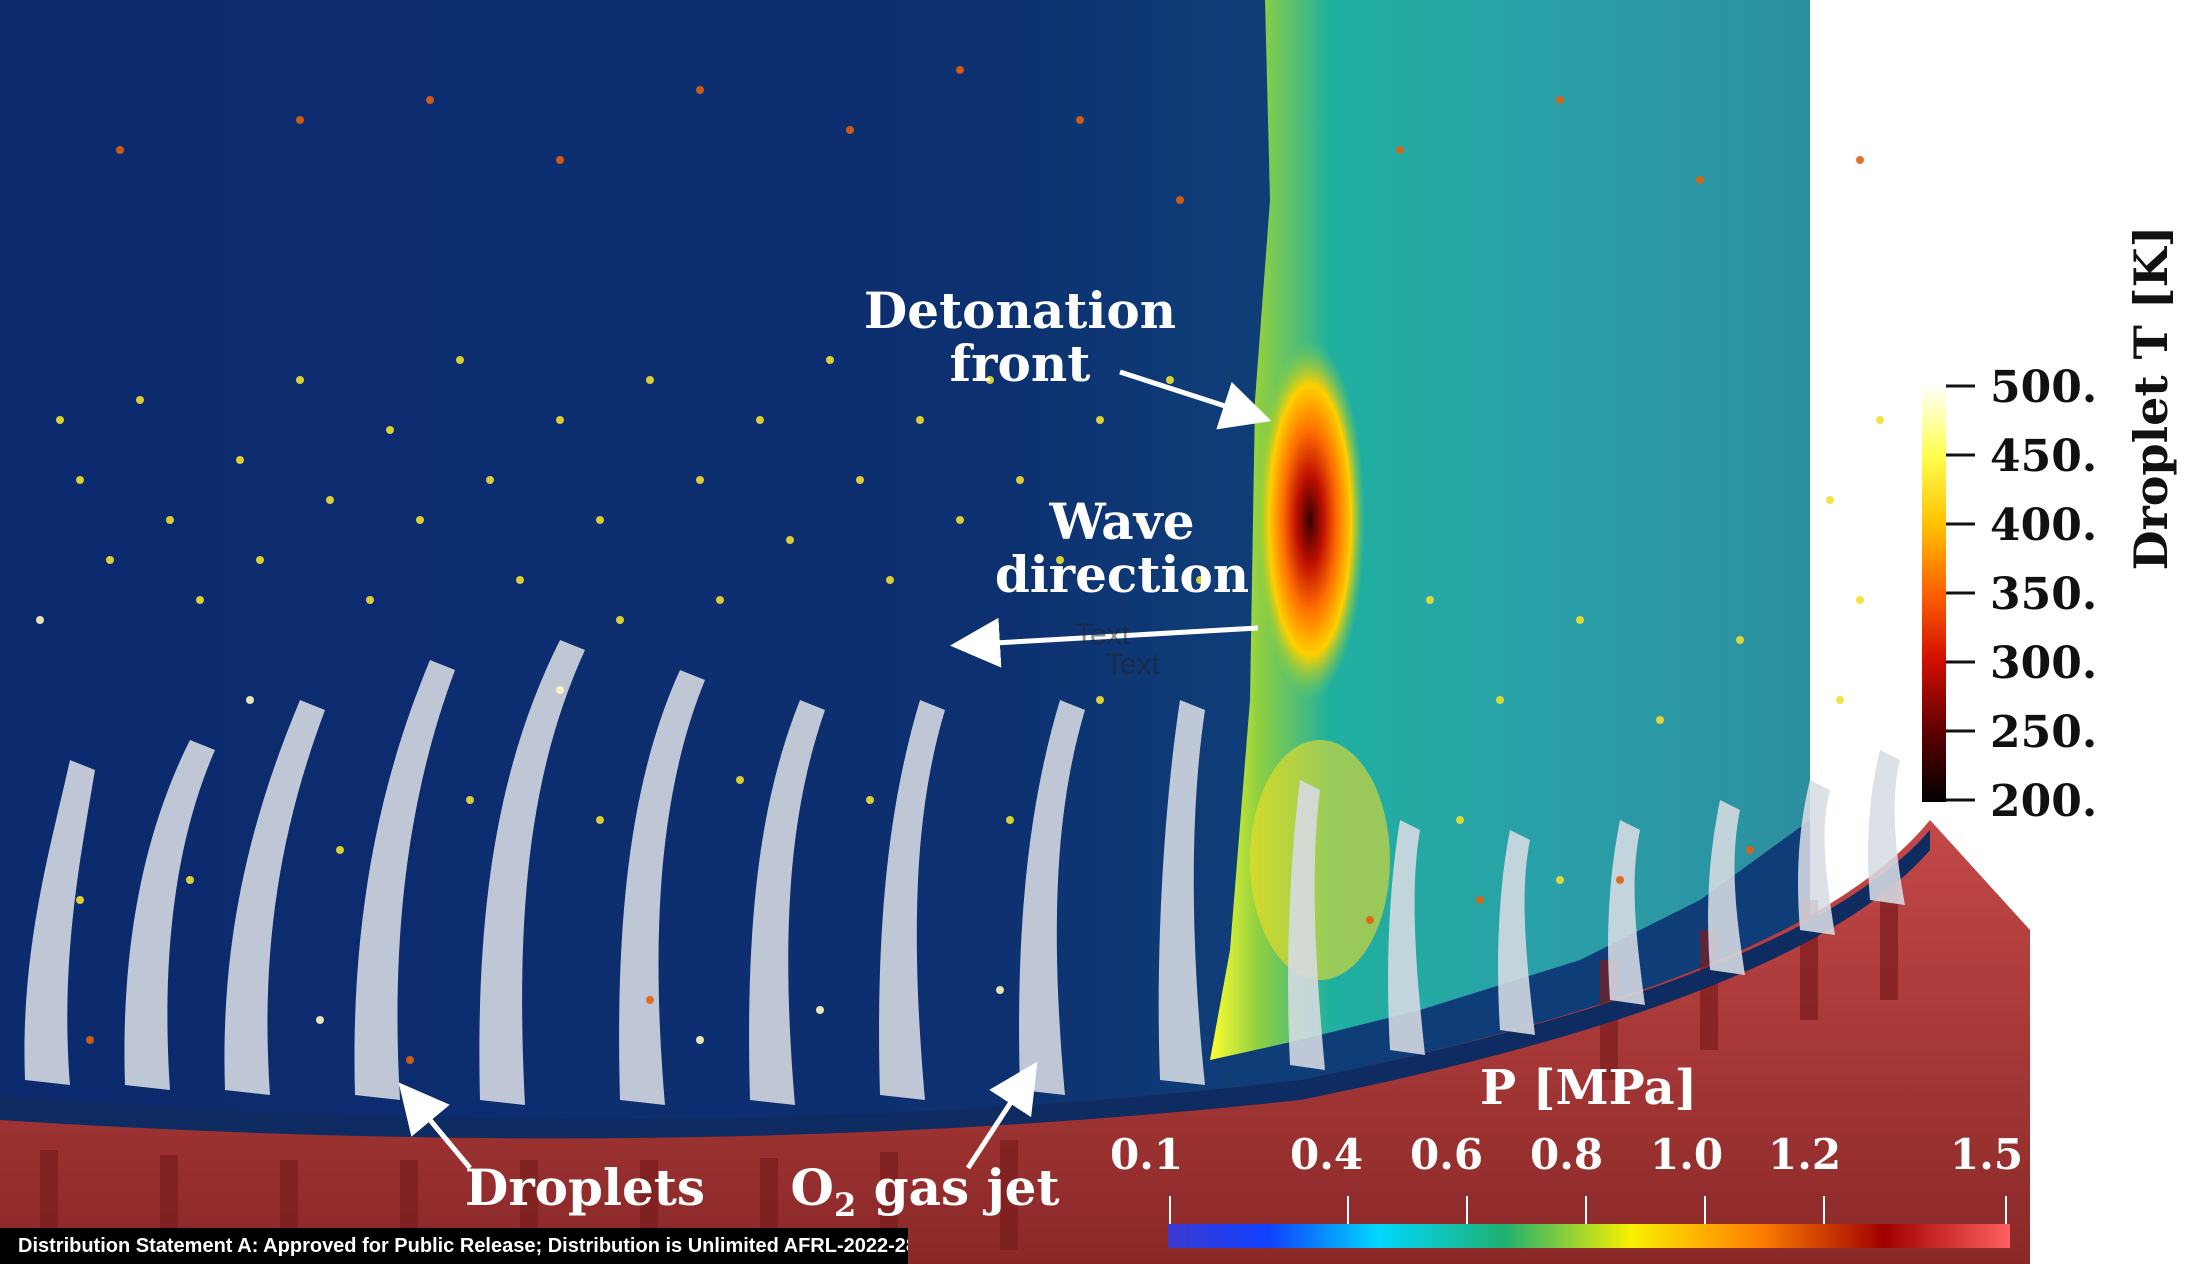 This screenshot has height=1264, width=2200. Describe the element at coordinates (1122, 574) in the screenshot. I see `wave-direction-label-line2: direction` at that location.